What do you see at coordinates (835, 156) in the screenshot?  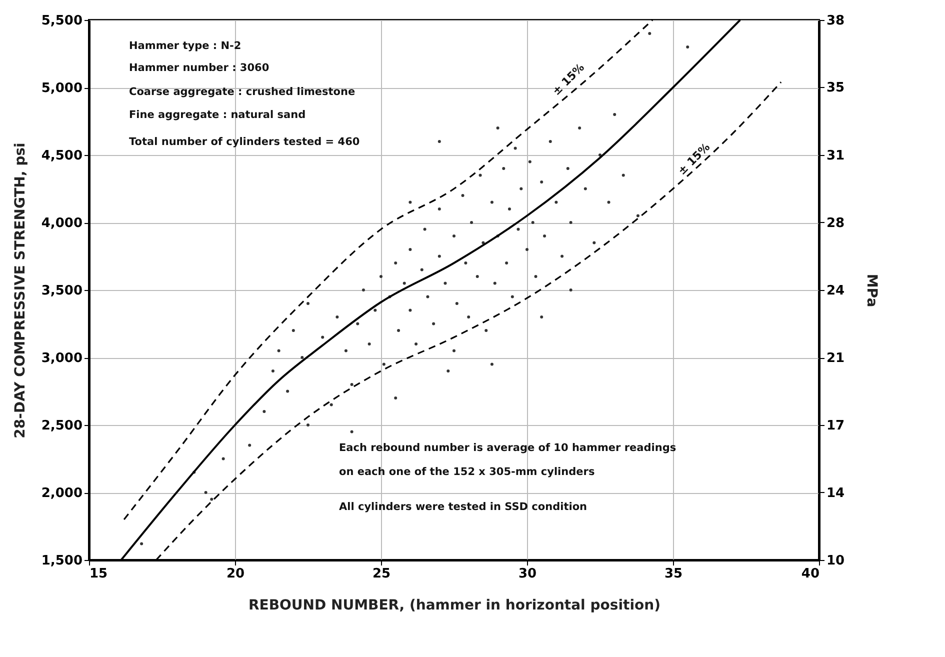 I see `y2-tick-label: 31` at bounding box center [835, 156].